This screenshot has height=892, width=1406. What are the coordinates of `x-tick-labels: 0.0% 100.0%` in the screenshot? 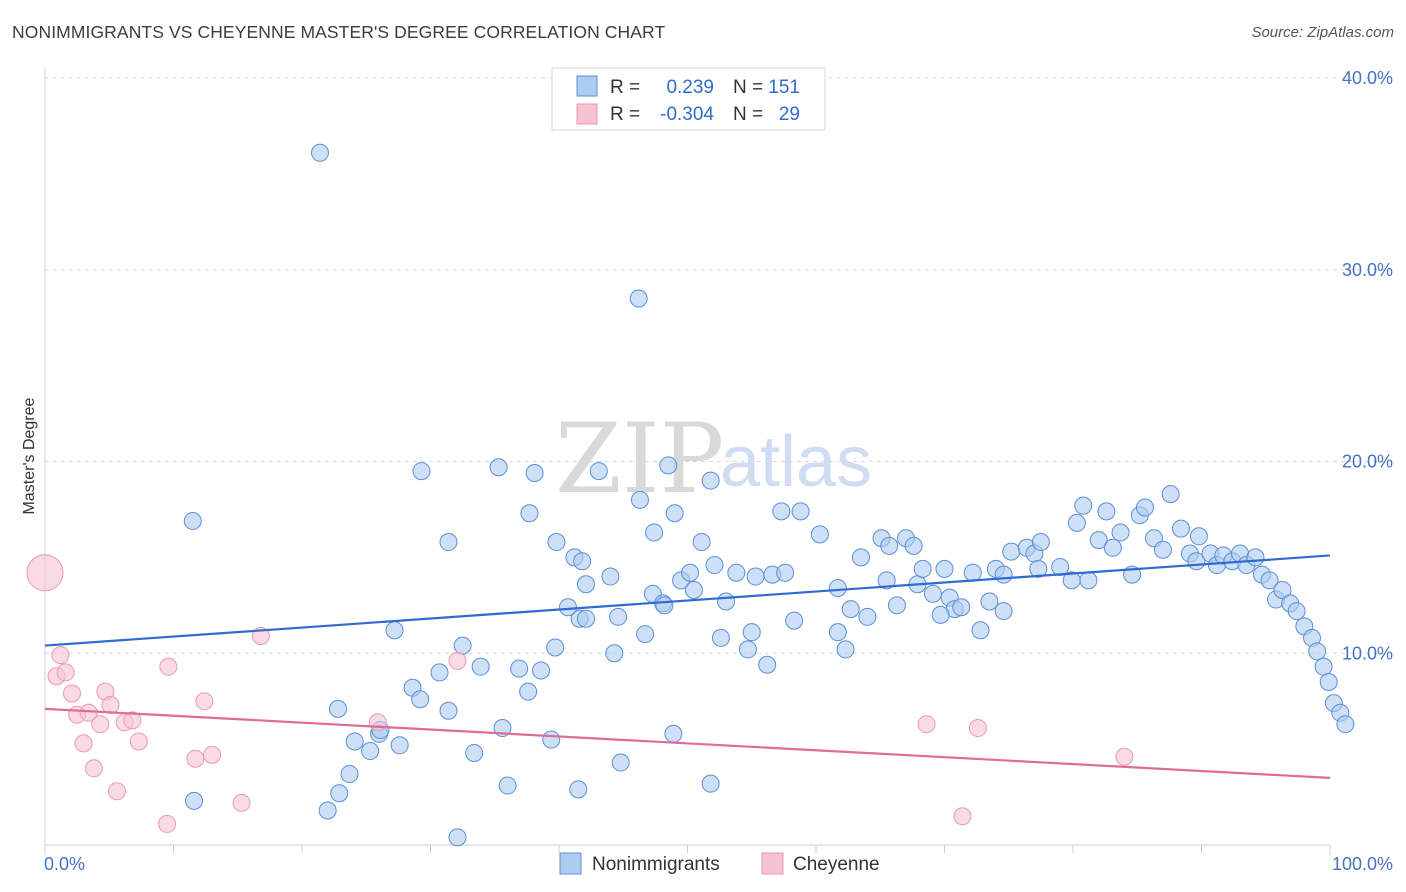 It's located at (718, 864).